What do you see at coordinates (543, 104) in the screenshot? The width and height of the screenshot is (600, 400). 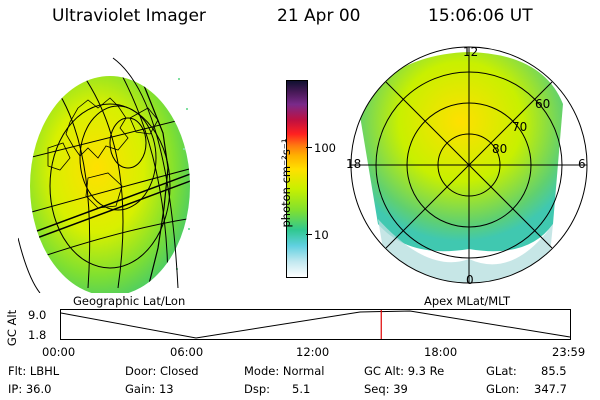 I see `mlat-label: 60` at bounding box center [543, 104].